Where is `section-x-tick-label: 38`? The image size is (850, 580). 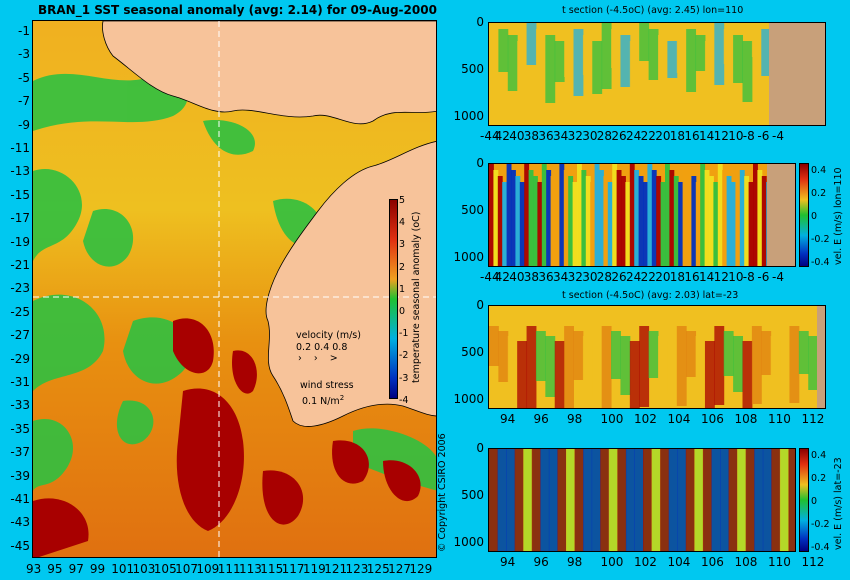 section-x-tick-label: 38 is located at coordinates (531, 277).